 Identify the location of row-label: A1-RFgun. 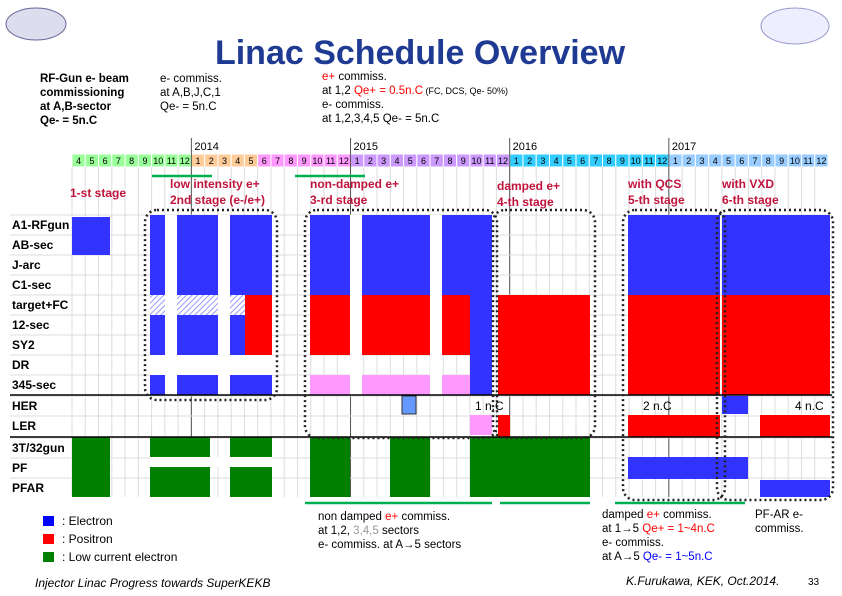
(40, 225).